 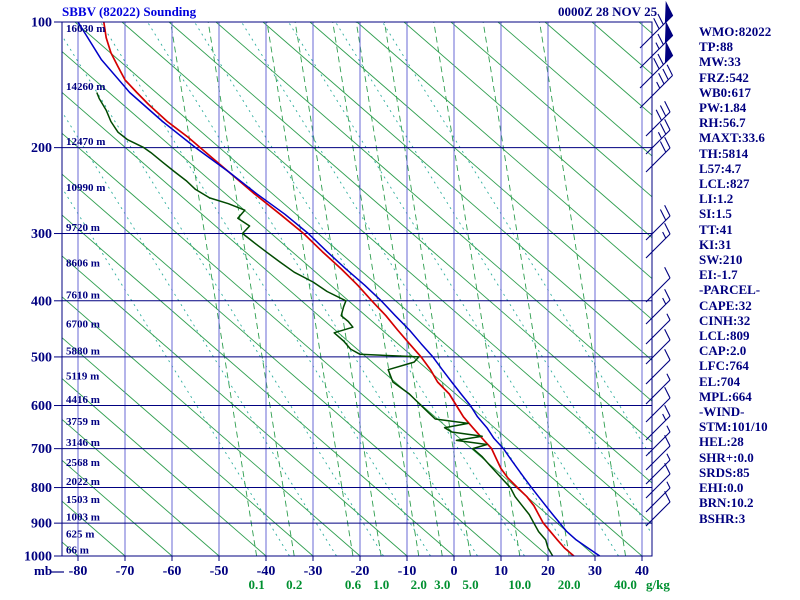 What do you see at coordinates (720, 62) in the screenshot?
I see `stat-mw: MW:33` at bounding box center [720, 62].